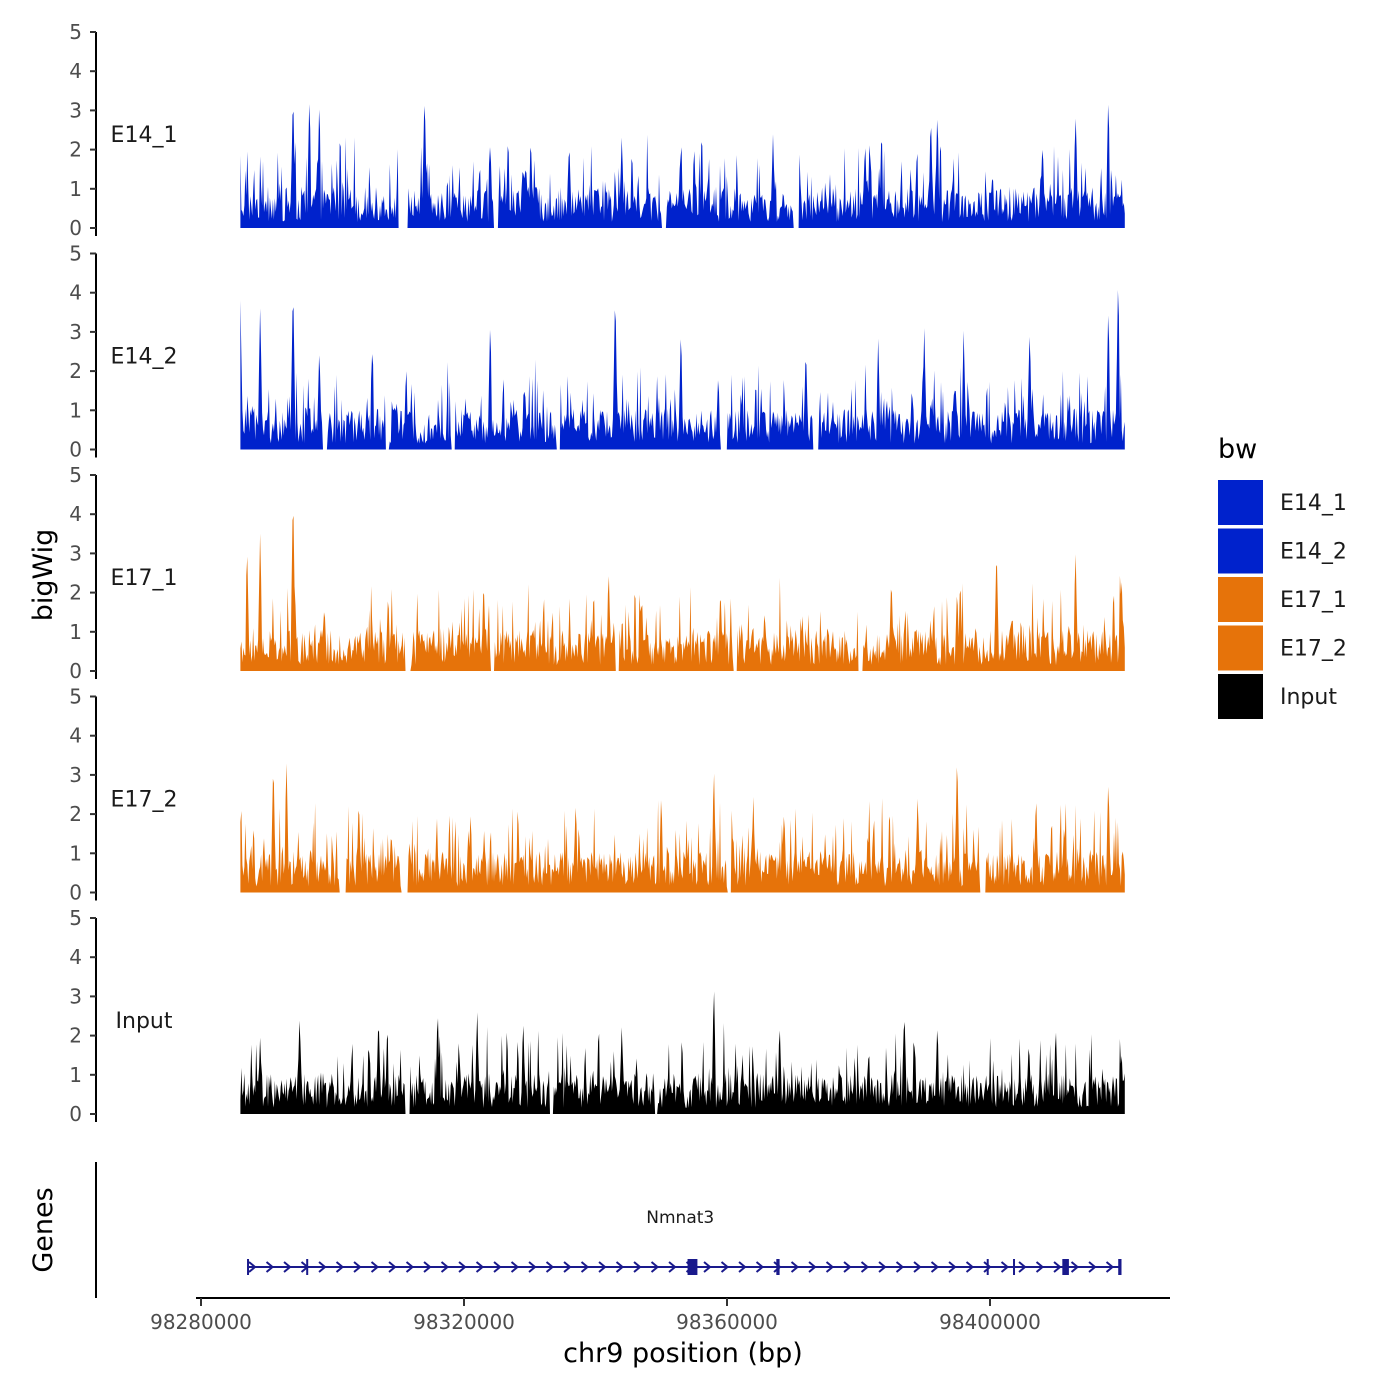 This screenshot has width=1400, height=1400. Describe the element at coordinates (682, 1052) in the screenshot. I see `signal-area-Input` at that location.